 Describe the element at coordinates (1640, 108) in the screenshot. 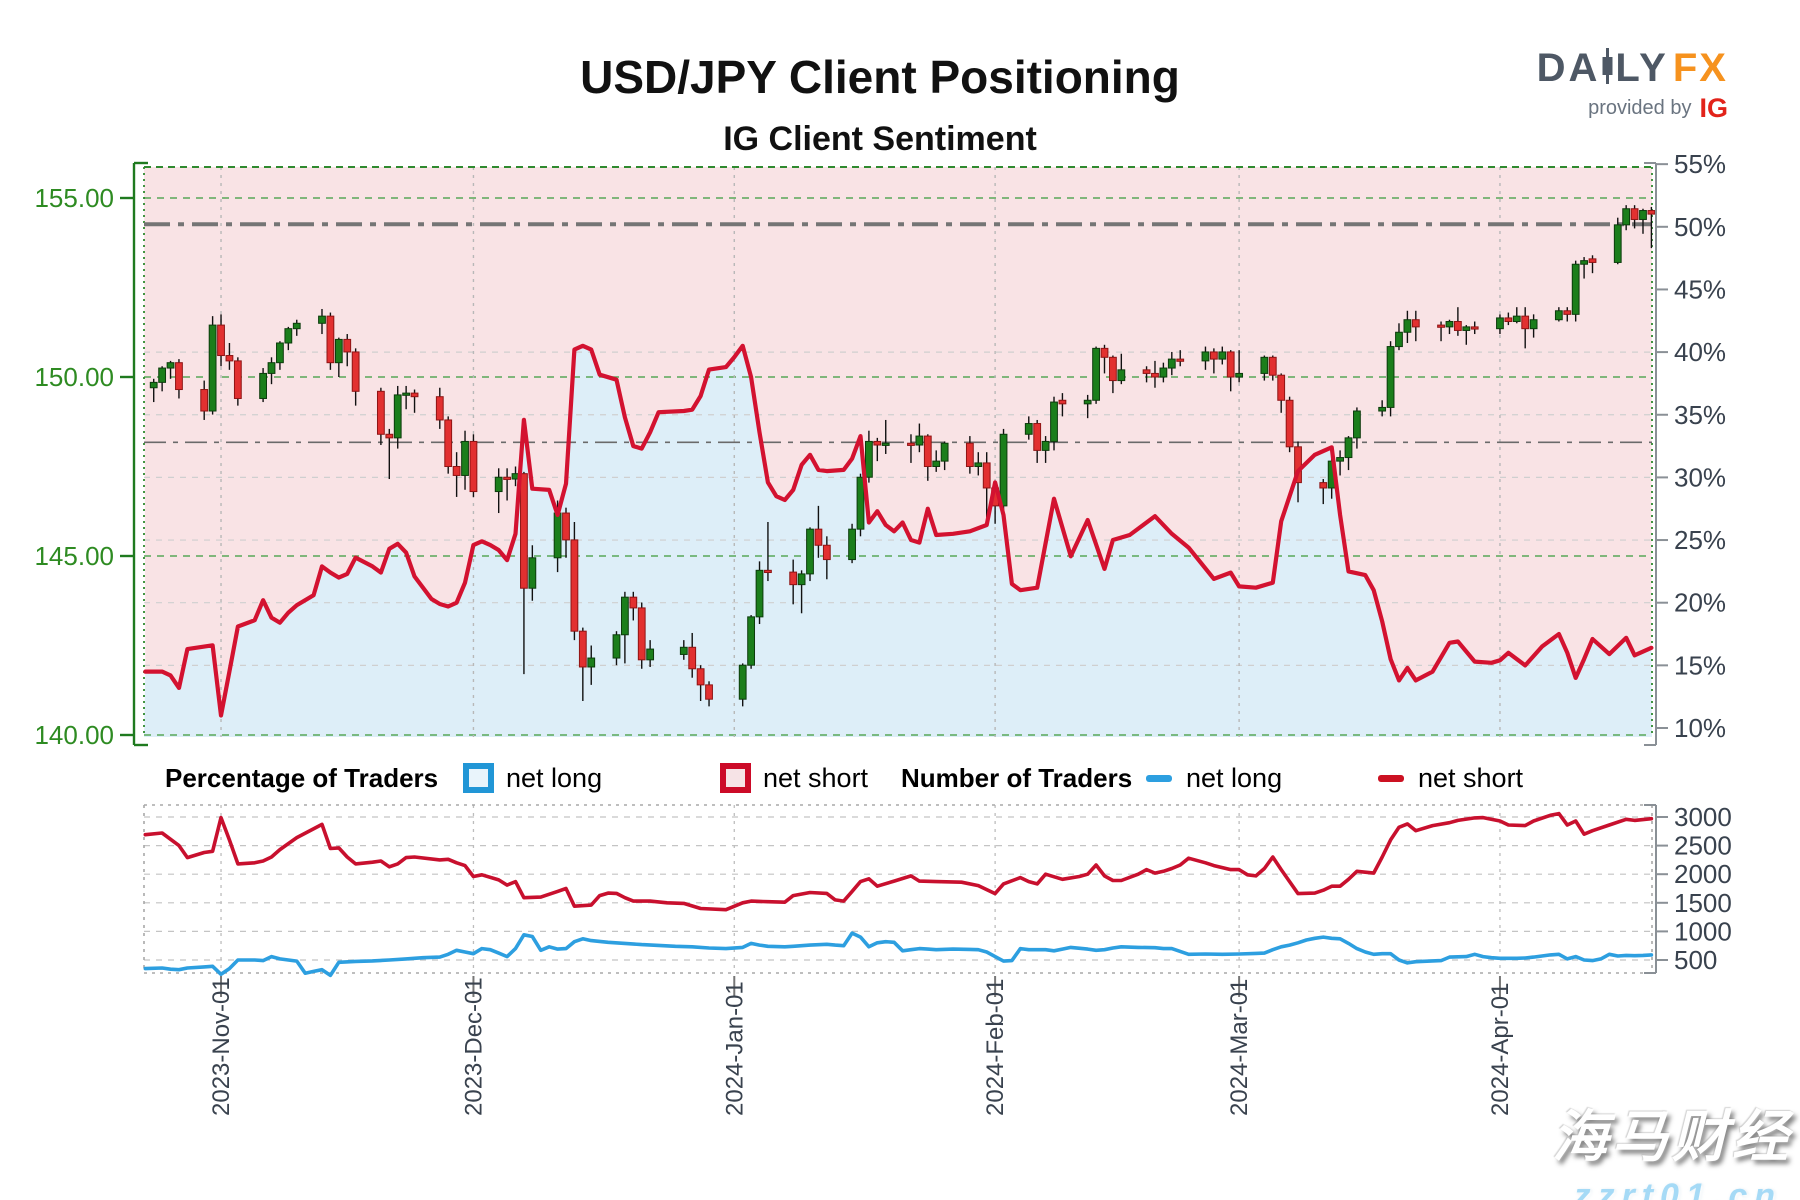

I see `provided-by-label: provided by` at that location.